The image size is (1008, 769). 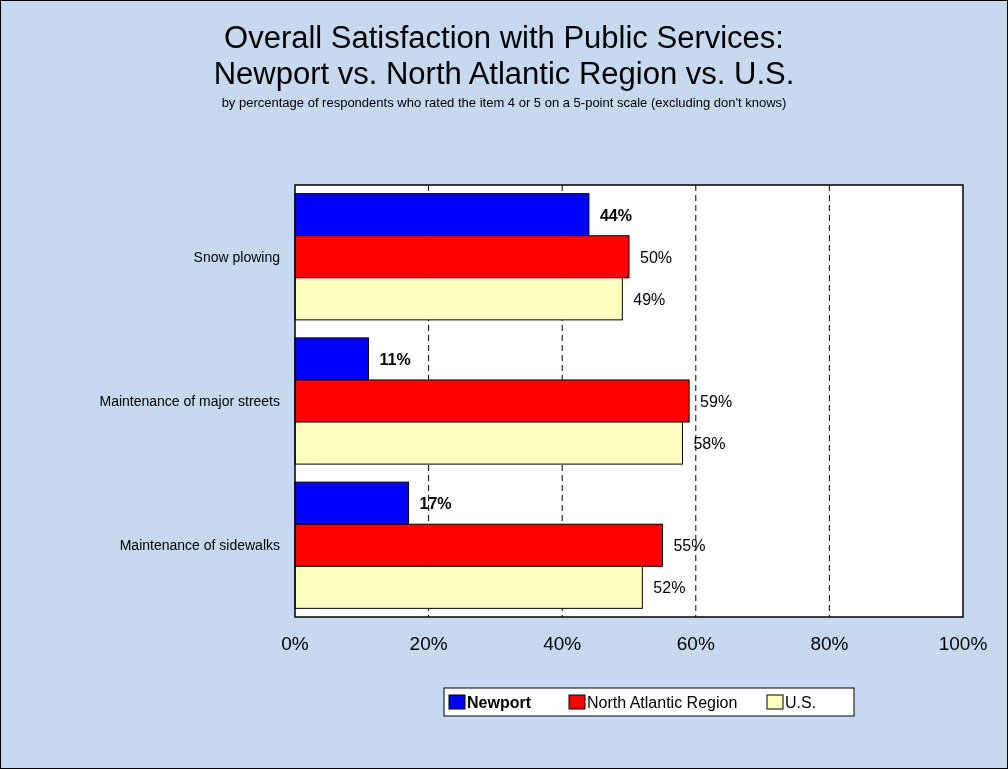 What do you see at coordinates (189, 401) in the screenshot?
I see `y-tick-label: Maintenance of major streets` at bounding box center [189, 401].